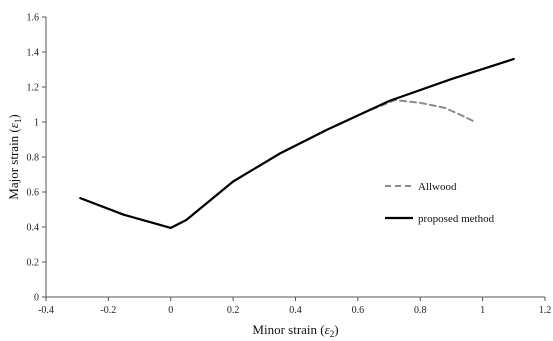  Describe the element at coordinates (33, 193) in the screenshot. I see `y-tick-label: 0.6` at that location.